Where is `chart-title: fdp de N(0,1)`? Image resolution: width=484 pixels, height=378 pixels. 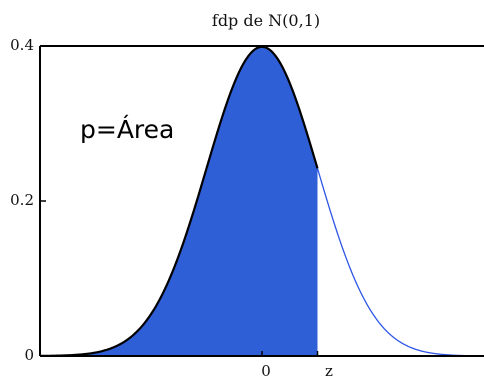
chart-title: fdp de N(0,1) is located at coordinates (266, 20).